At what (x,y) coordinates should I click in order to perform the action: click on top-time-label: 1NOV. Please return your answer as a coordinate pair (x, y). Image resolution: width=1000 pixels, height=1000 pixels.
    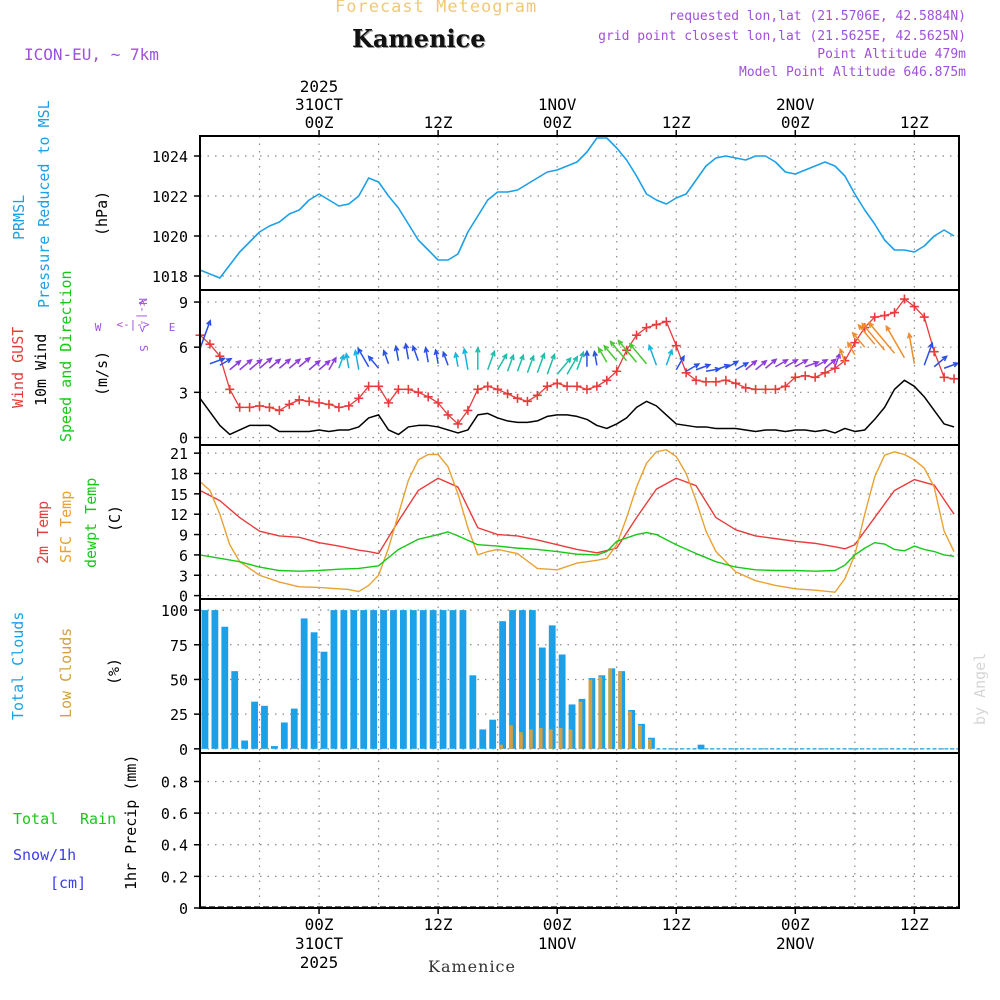
    Looking at the image, I should click on (557, 104).